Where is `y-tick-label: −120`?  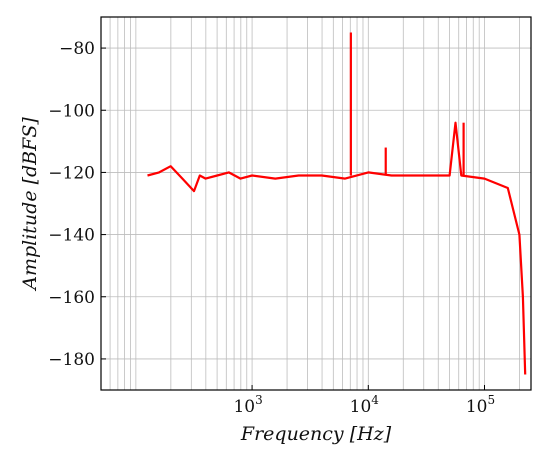 y-tick-label: −120 is located at coordinates (71, 173).